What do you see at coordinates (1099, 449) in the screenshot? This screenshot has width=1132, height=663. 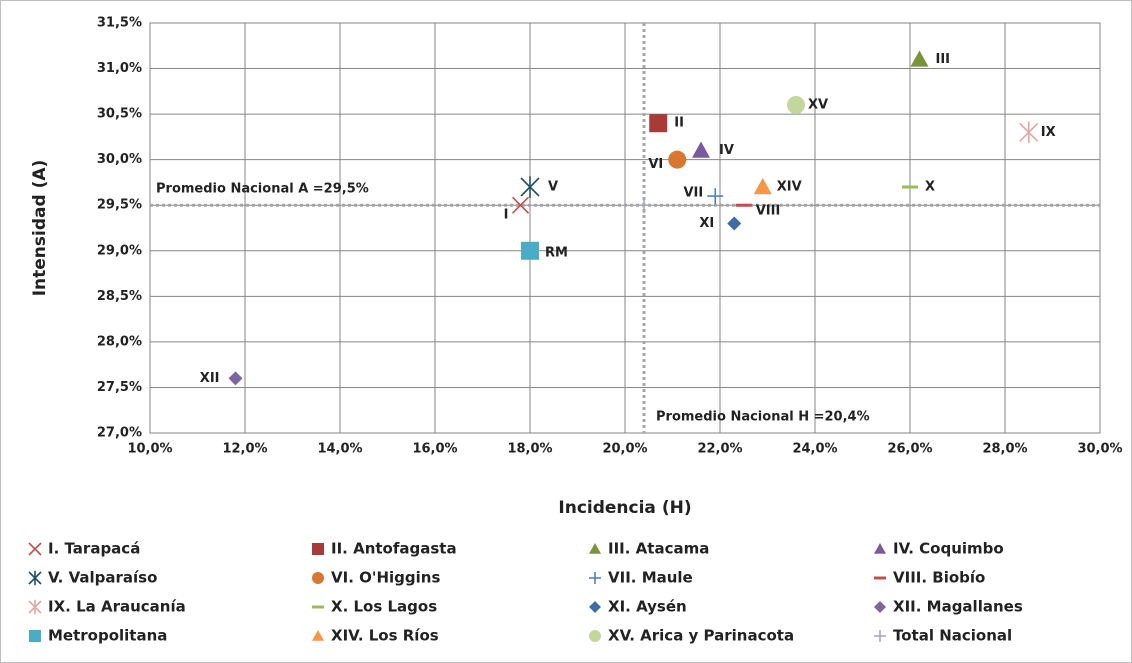 I see `x-tick-label: 30,0%` at bounding box center [1099, 449].